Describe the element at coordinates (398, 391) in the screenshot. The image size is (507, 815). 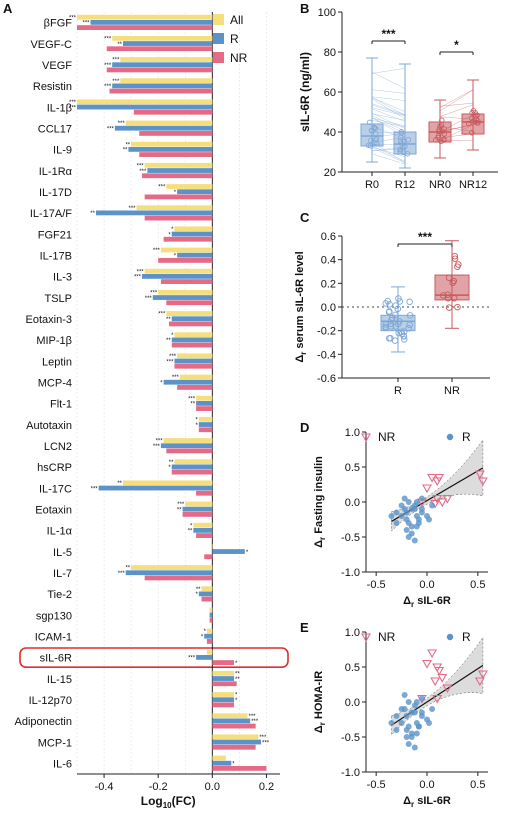
I see `x-tick-label: R` at that location.